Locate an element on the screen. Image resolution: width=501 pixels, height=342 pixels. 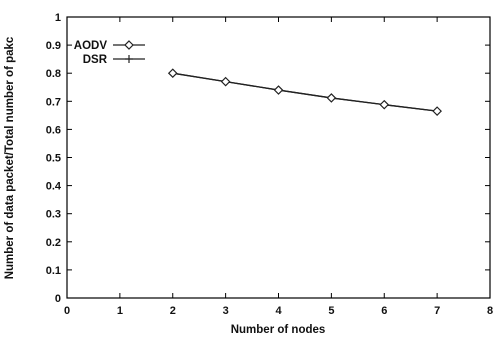
y-tick-label: 0.1 is located at coordinates (53, 271).